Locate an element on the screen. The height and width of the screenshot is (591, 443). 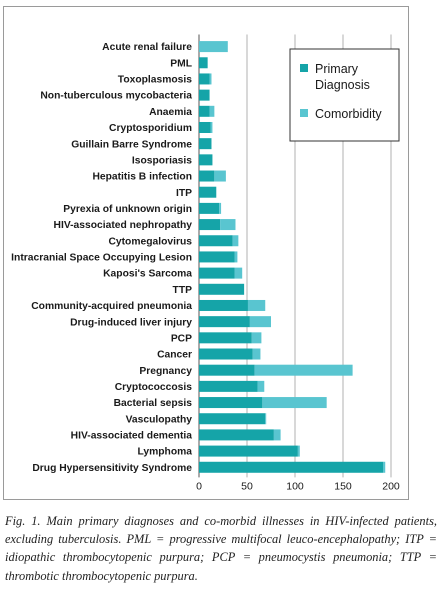
bar-comorbidity-hiv-associated-nephropathy is located at coordinates (228, 225).